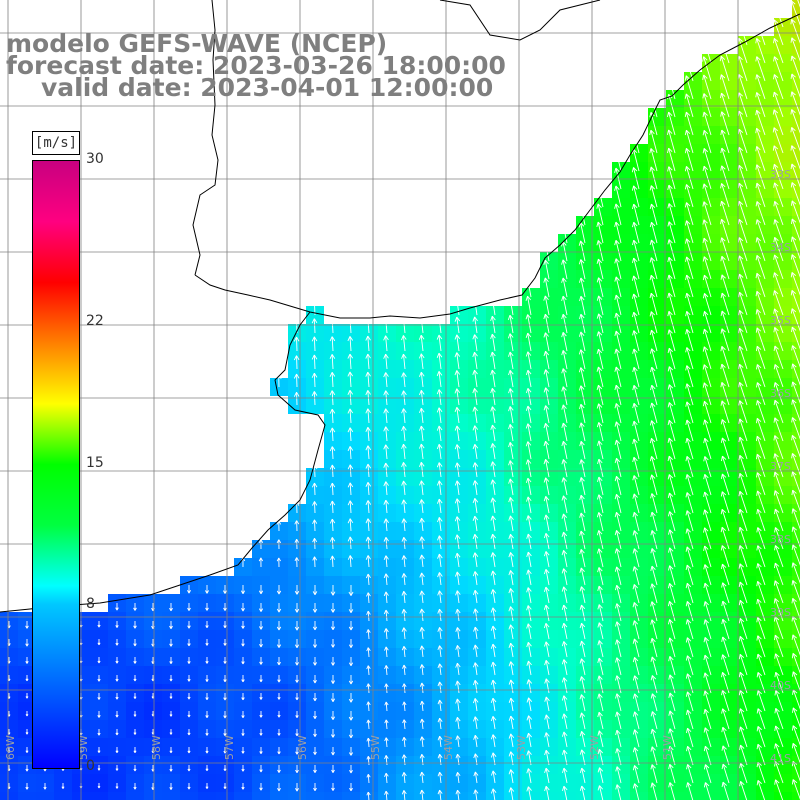 This screenshot has width=800, height=800. I want to click on lat-label: 41S, so click(780, 758).